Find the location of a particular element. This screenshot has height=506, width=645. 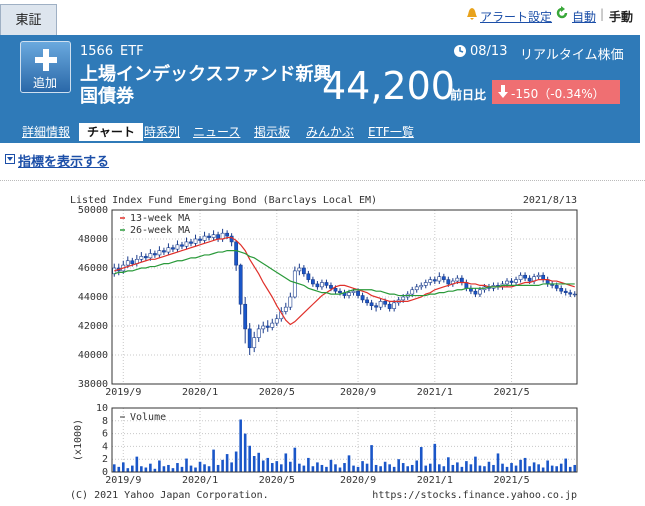

y-tick-label: 50000 is located at coordinates (93, 210).